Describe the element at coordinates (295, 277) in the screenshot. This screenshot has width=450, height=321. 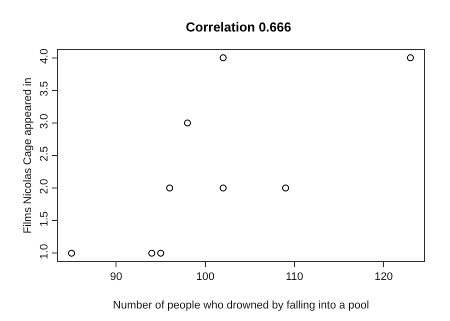
I see `x-tick-label: 110` at that location.